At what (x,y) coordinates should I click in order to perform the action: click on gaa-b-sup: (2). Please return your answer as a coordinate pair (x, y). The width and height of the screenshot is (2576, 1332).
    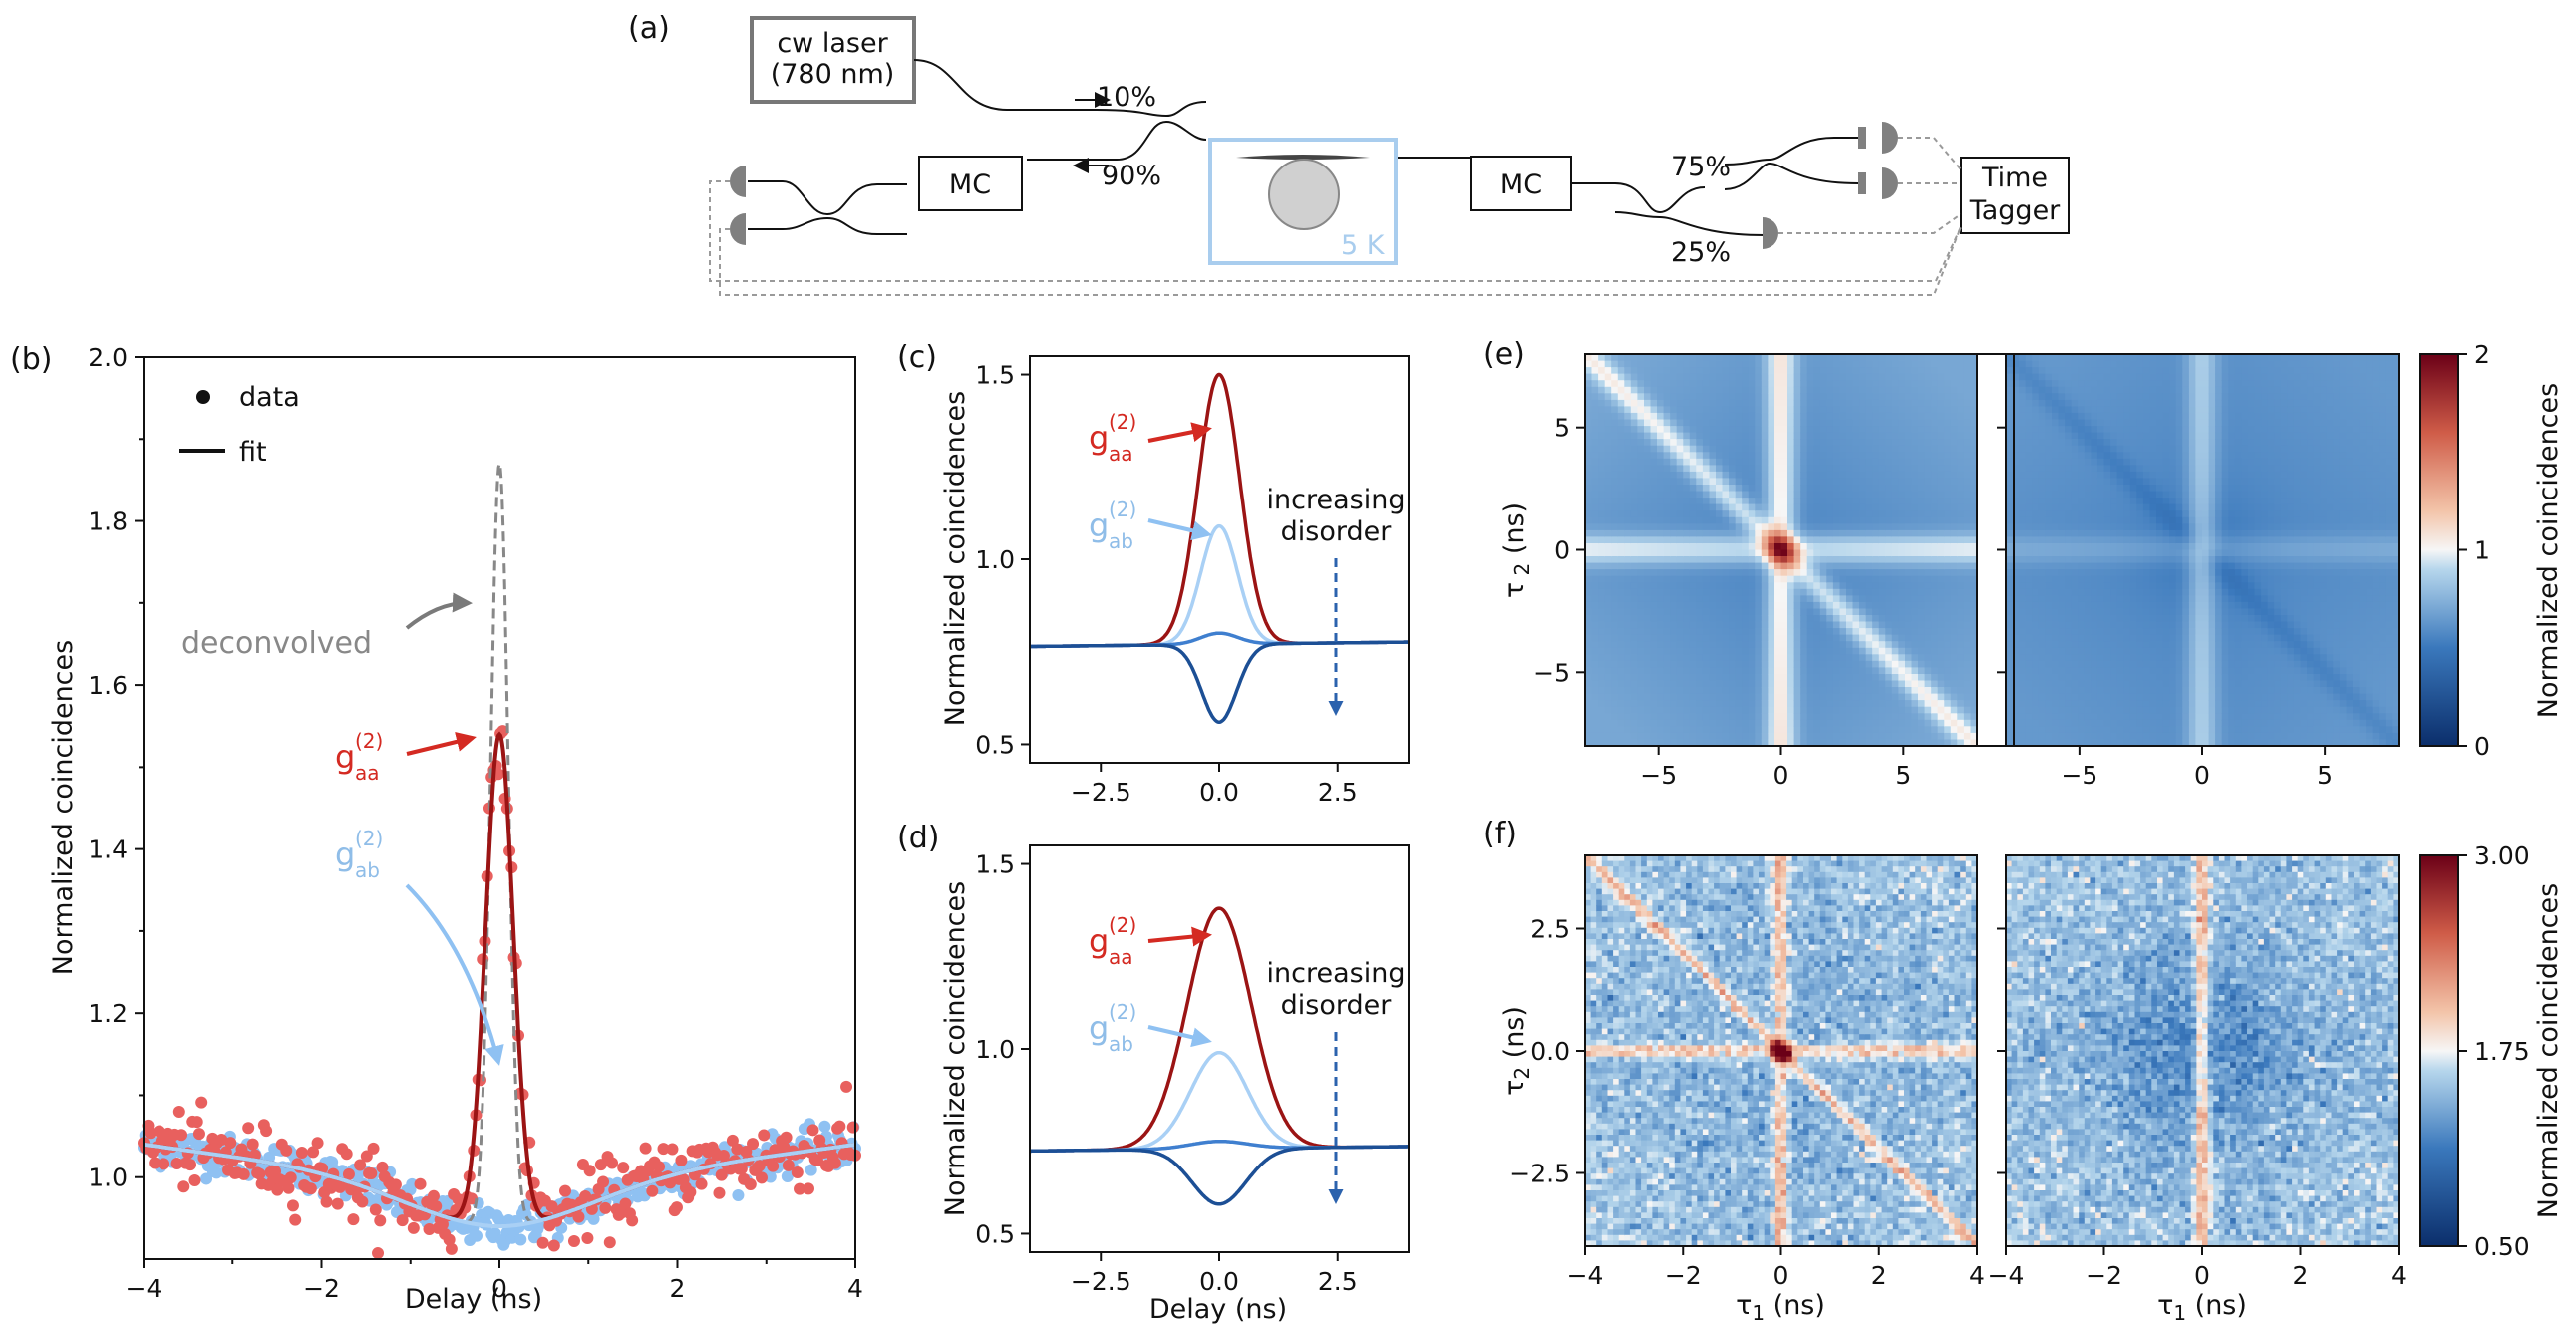
    Looking at the image, I should click on (369, 741).